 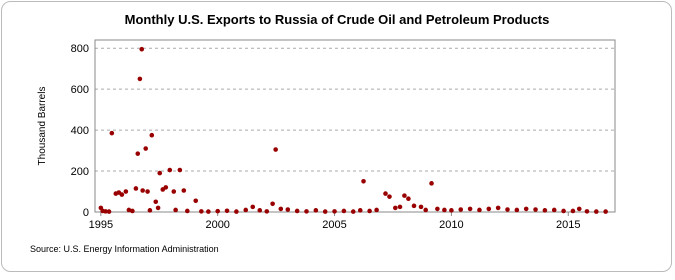 I want to click on x-tick-label: 2000, so click(x=217, y=225).